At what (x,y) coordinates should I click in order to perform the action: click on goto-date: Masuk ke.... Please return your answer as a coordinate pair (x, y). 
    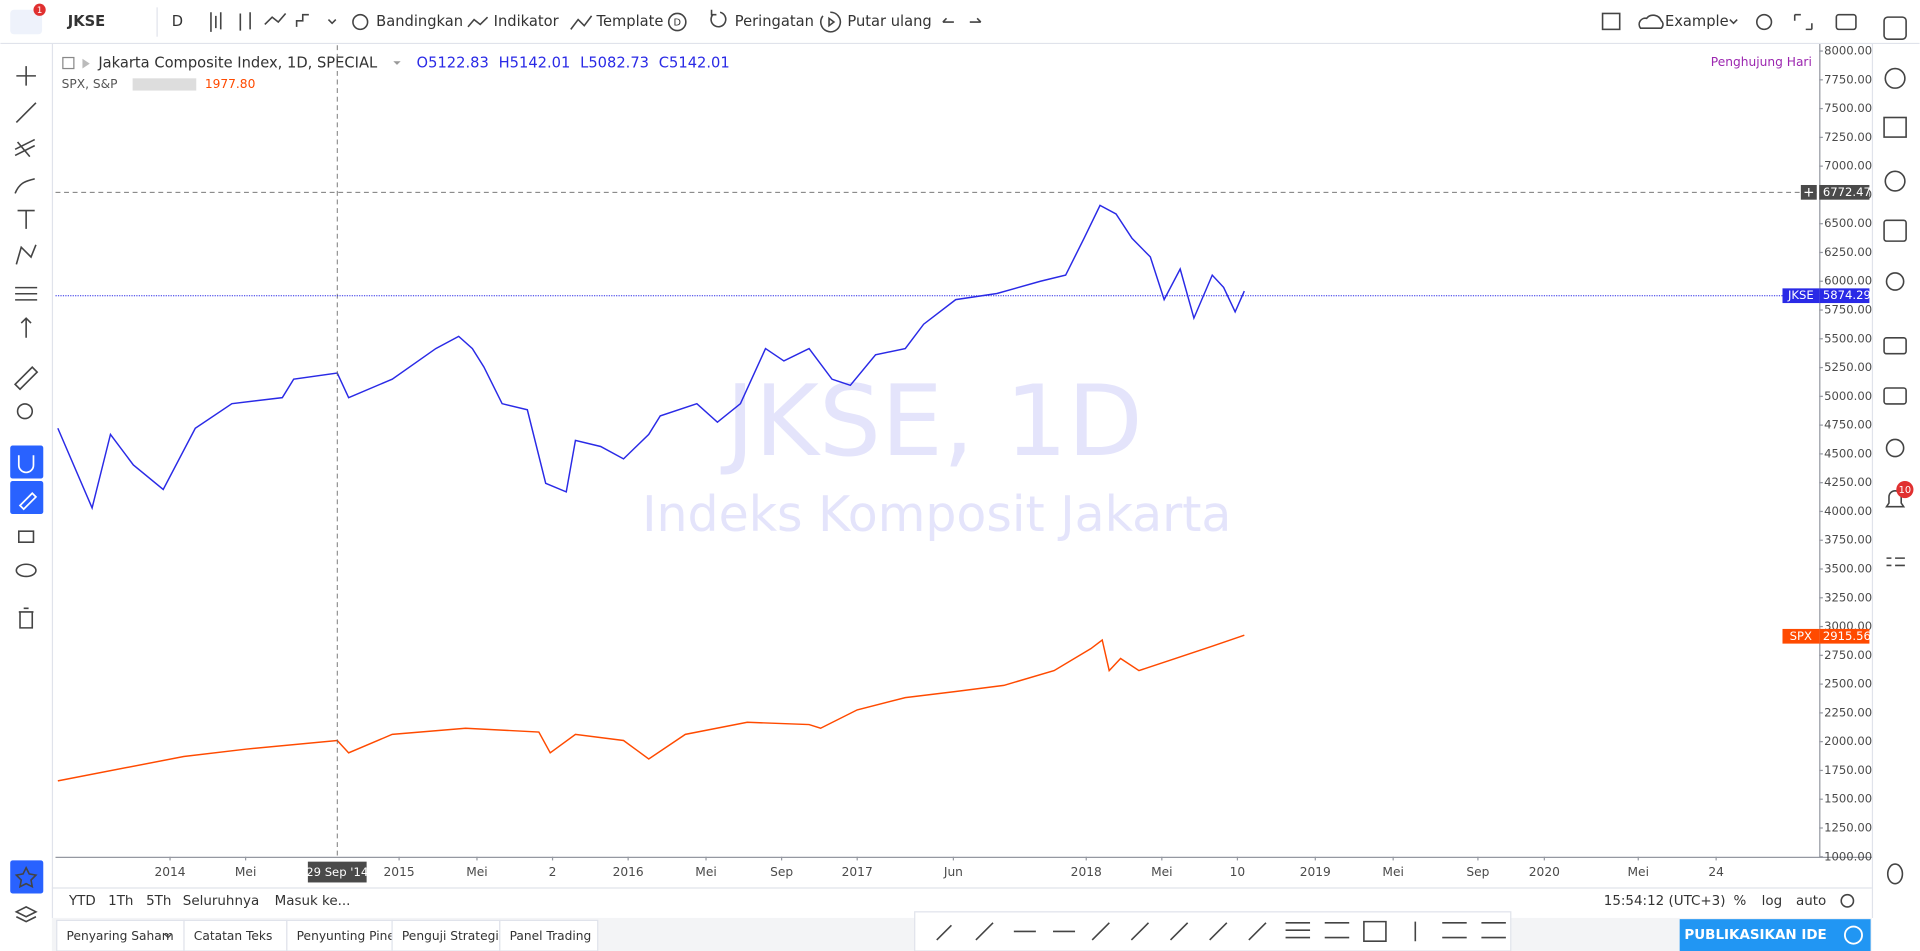
    Looking at the image, I should click on (313, 901).